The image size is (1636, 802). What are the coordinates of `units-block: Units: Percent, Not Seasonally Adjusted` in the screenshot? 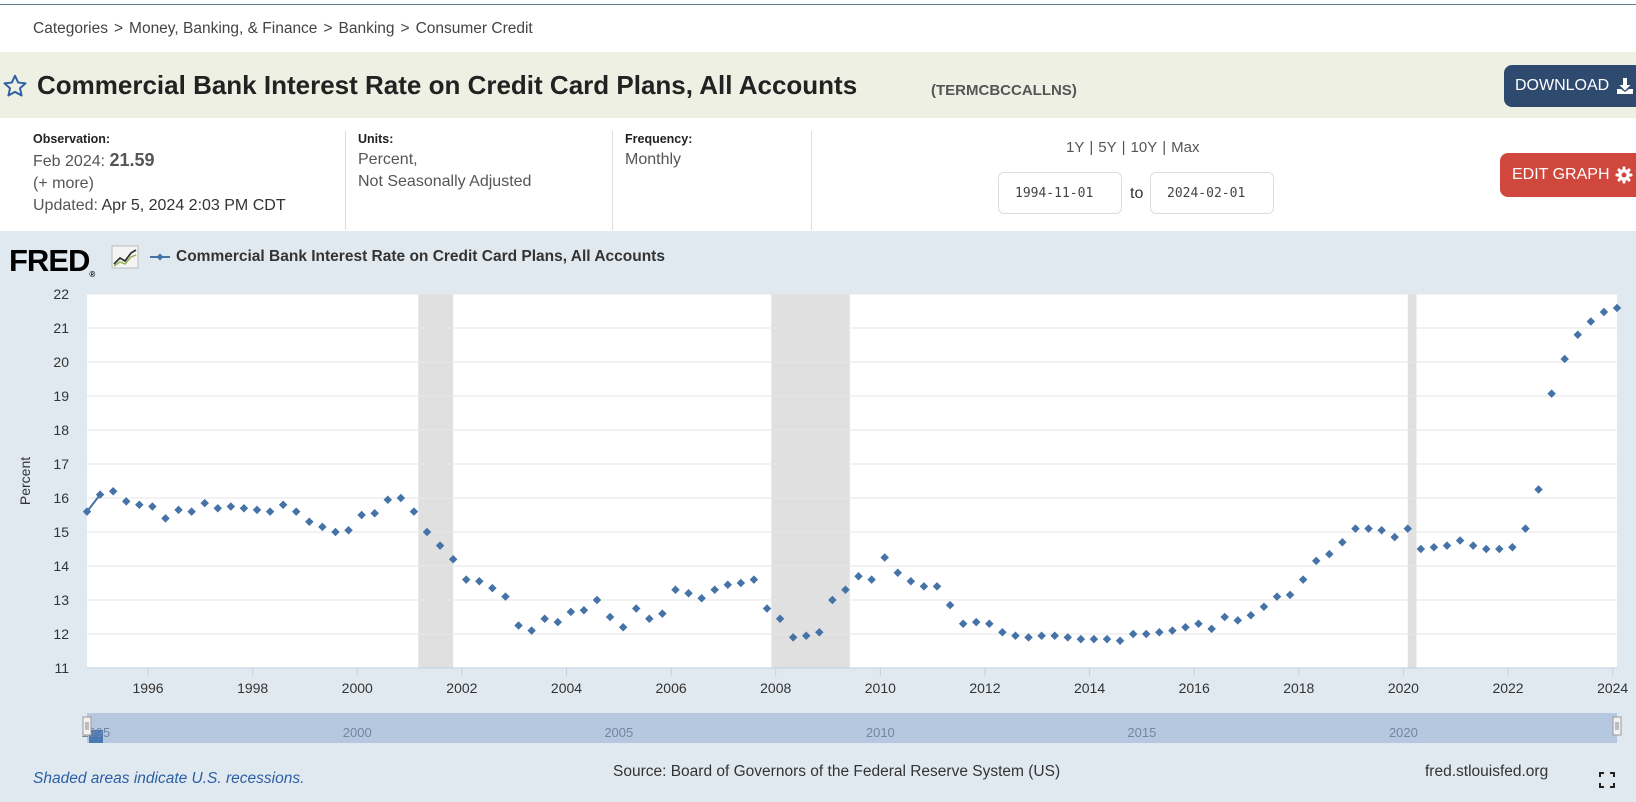 It's located at (444, 162).